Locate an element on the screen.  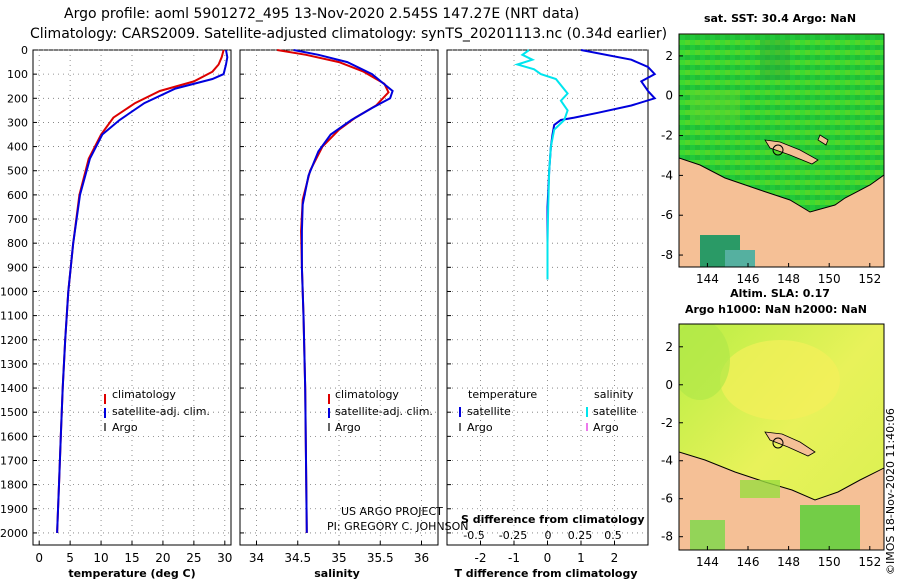
depth-tick-label: 600 is located at coordinates (17, 195).